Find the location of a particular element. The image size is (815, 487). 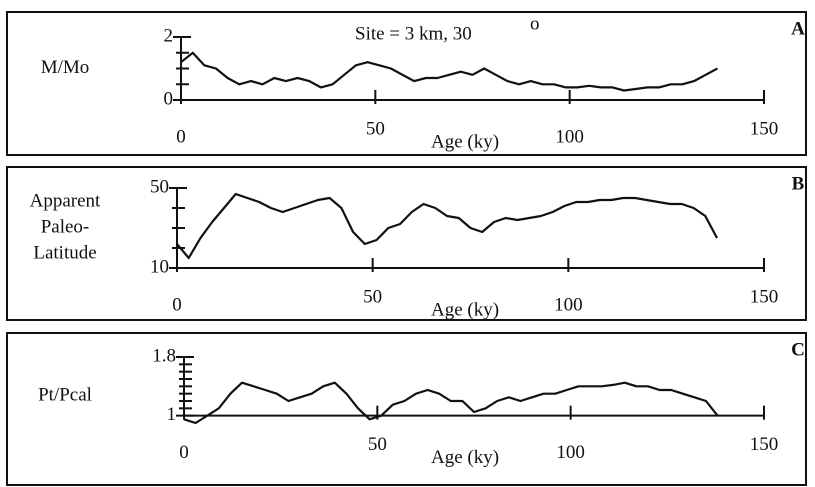

y-tick-label: 1.8 is located at coordinates (164, 355).